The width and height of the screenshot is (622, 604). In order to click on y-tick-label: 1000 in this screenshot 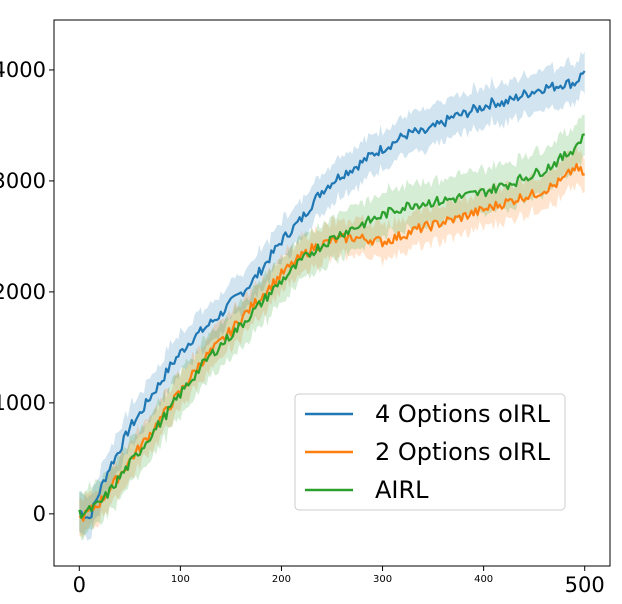, I will do `click(23, 403)`.